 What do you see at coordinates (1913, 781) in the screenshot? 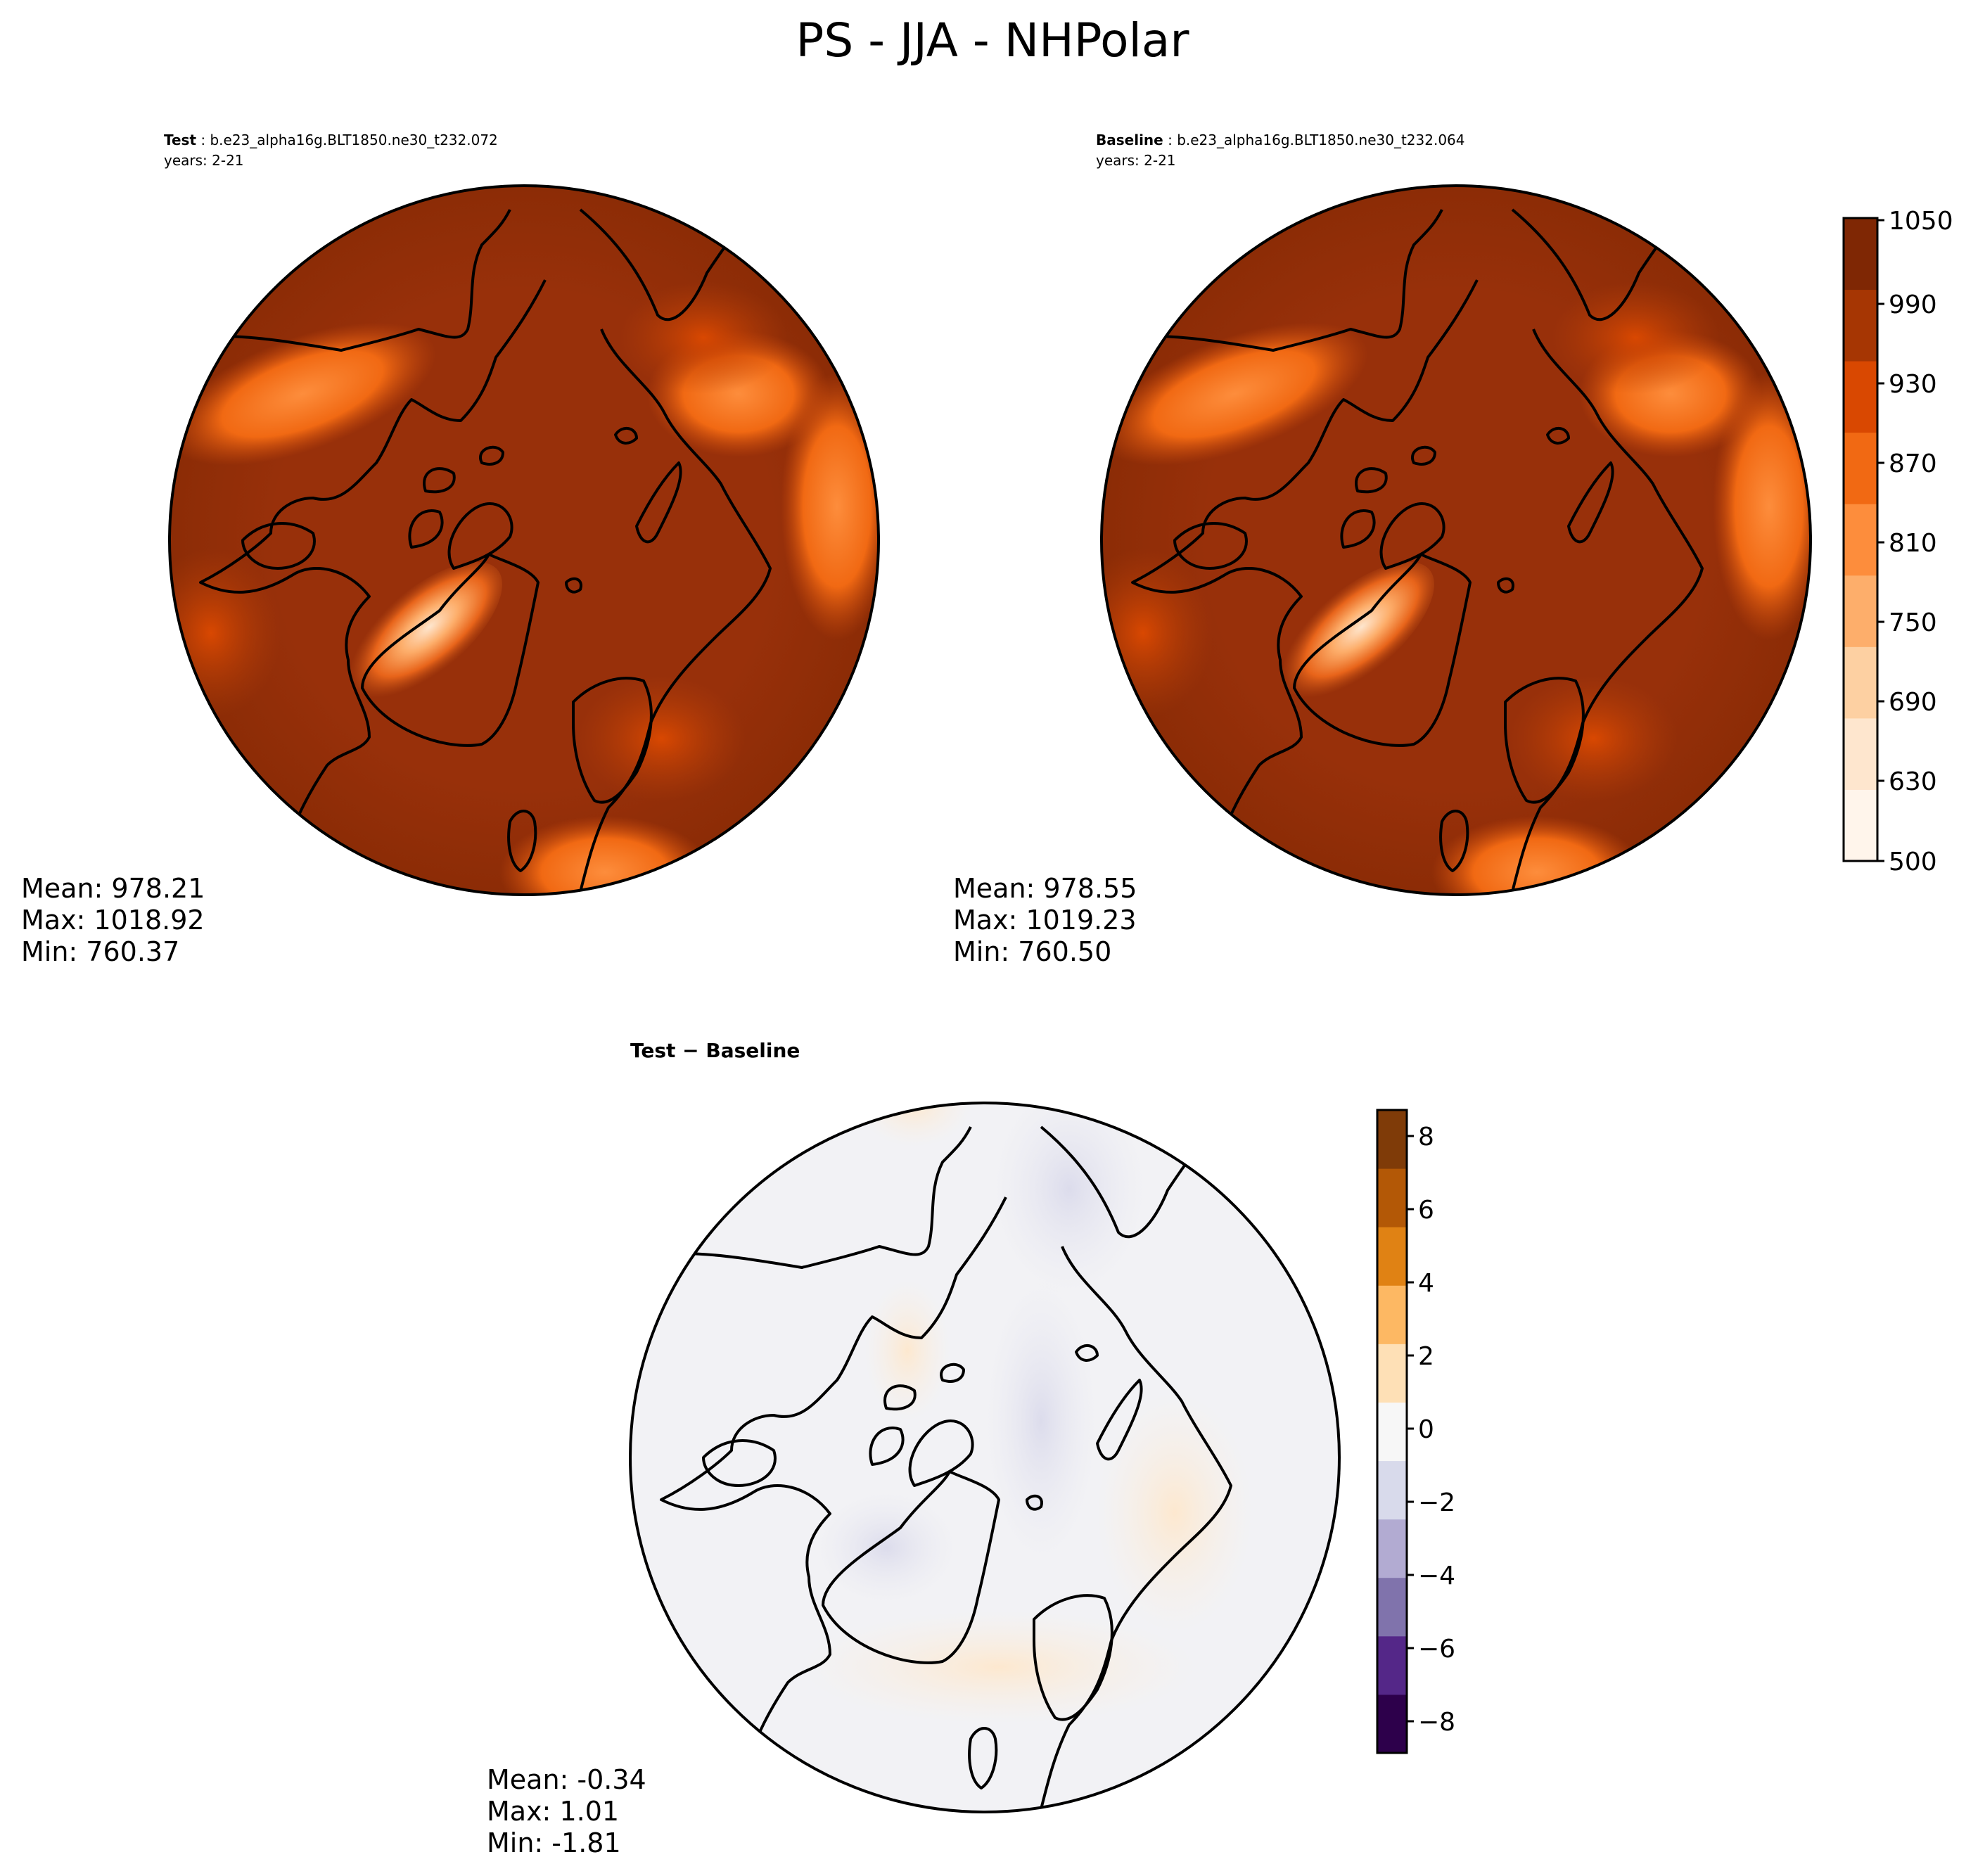
I see `colorbar-tick-label: 630` at bounding box center [1913, 781].